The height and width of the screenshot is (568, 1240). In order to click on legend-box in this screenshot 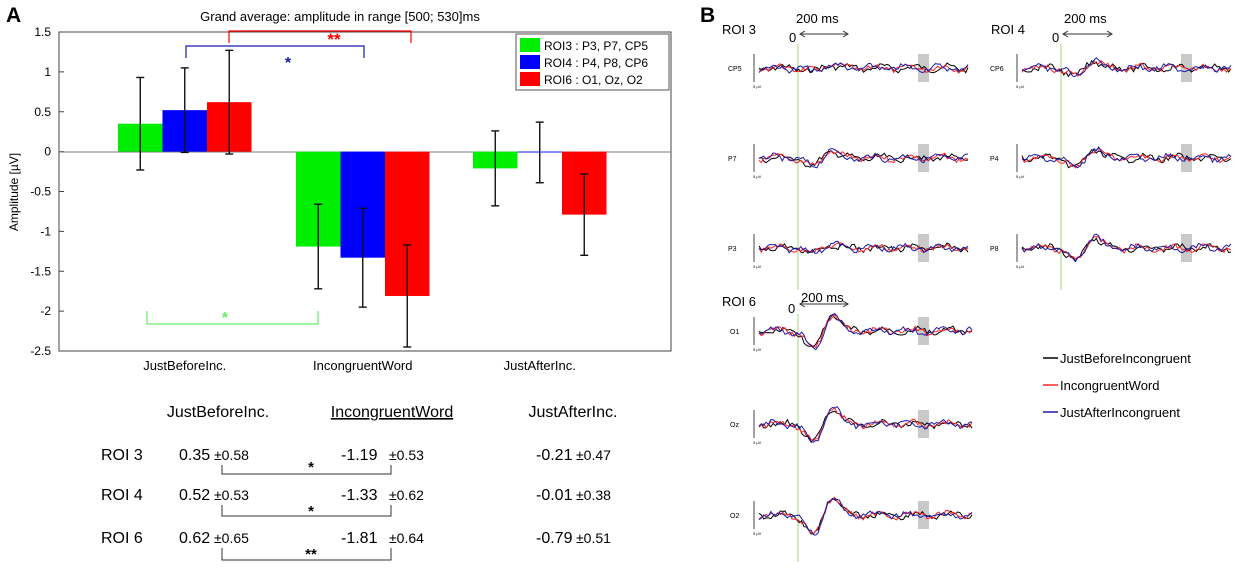, I will do `click(592, 62)`.